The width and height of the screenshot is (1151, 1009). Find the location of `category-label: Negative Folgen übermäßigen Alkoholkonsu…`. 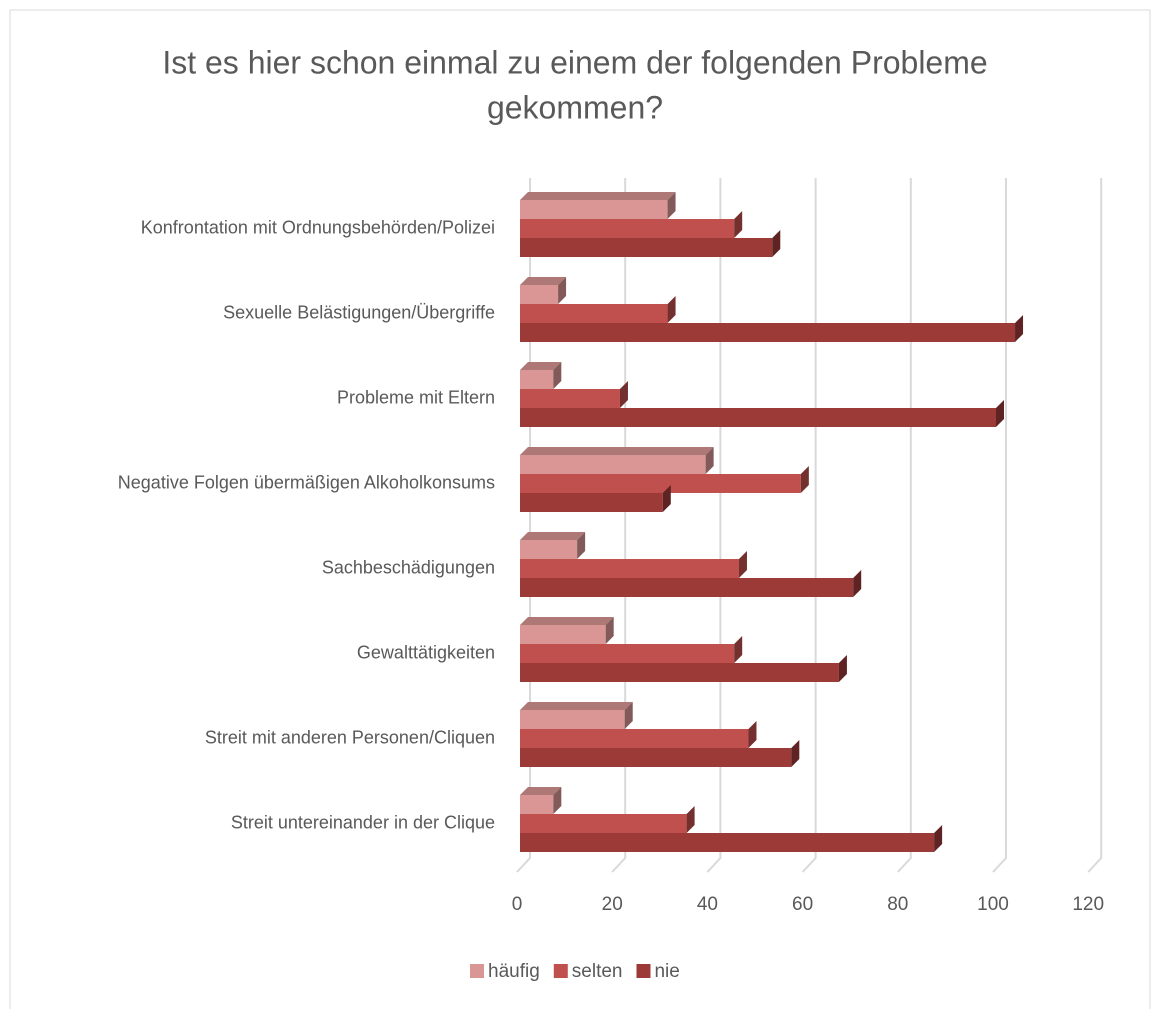

category-label: Negative Folgen übermäßigen Alkoholkonsu… is located at coordinates (306, 482).